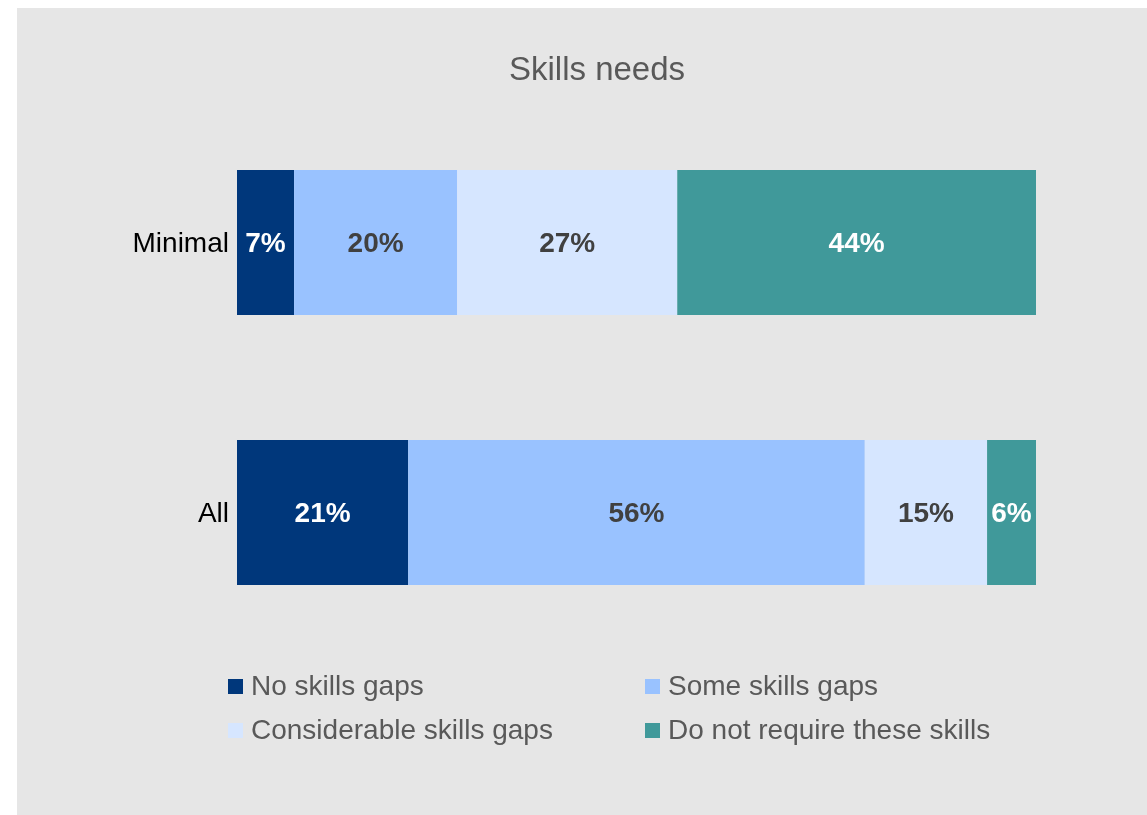 This screenshot has height=815, width=1147. What do you see at coordinates (597, 69) in the screenshot?
I see `chart-title: Skills needs` at bounding box center [597, 69].